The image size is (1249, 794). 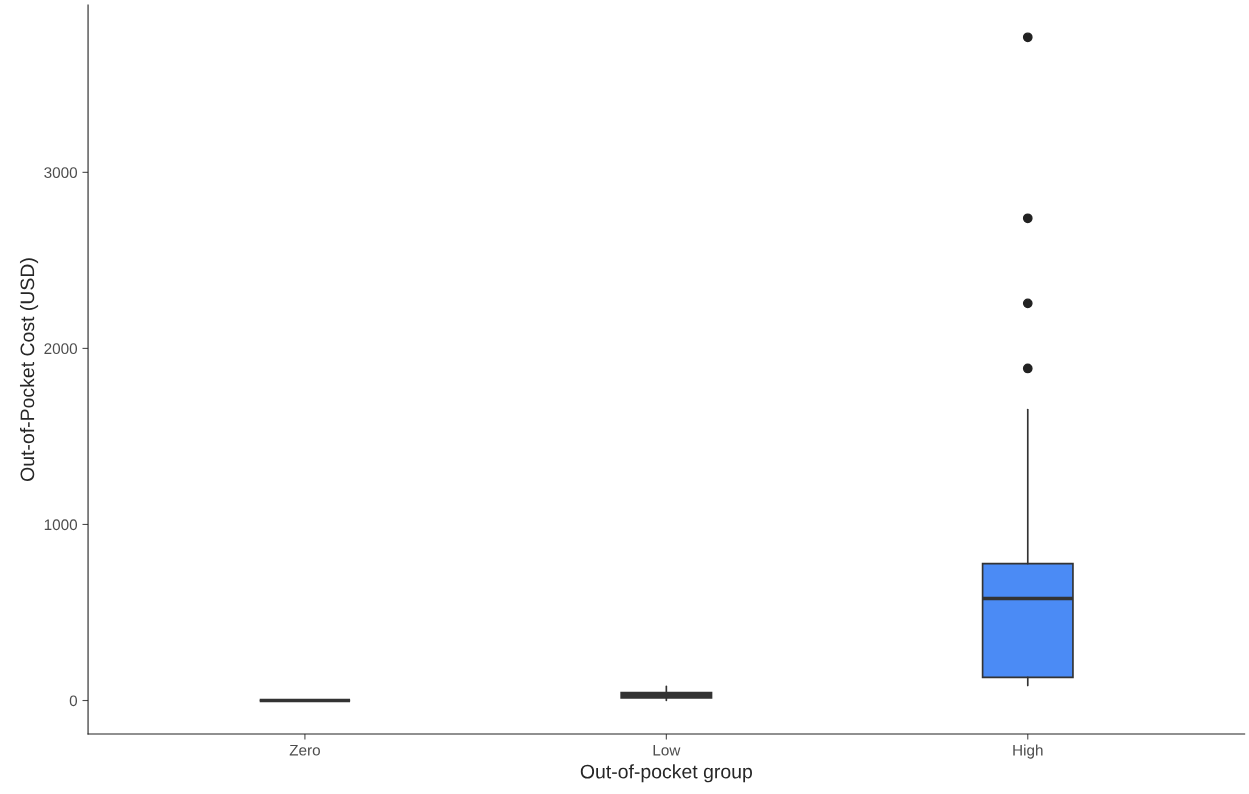 I want to click on x-tick-label: Zero, so click(x=304, y=750).